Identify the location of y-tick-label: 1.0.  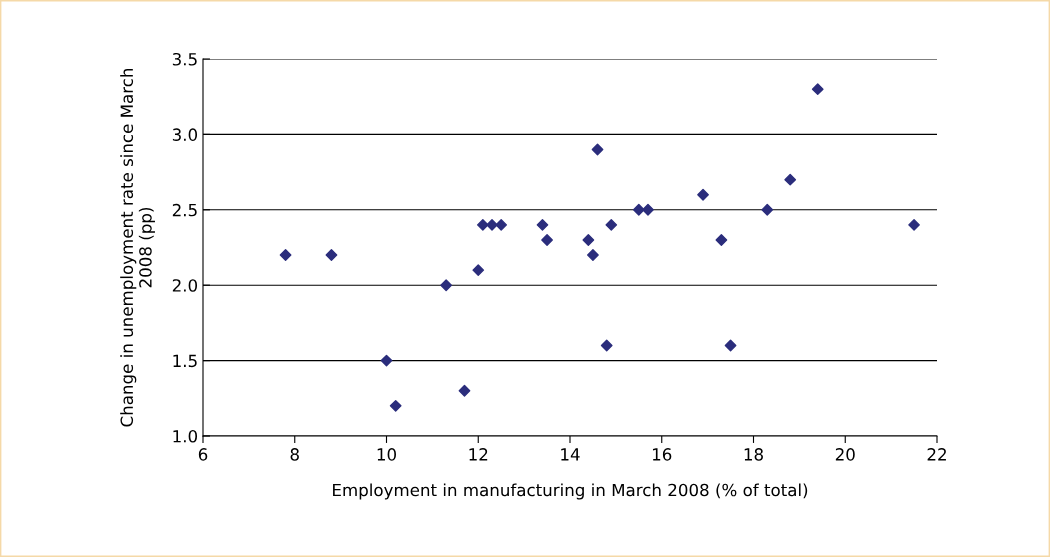
(185, 436).